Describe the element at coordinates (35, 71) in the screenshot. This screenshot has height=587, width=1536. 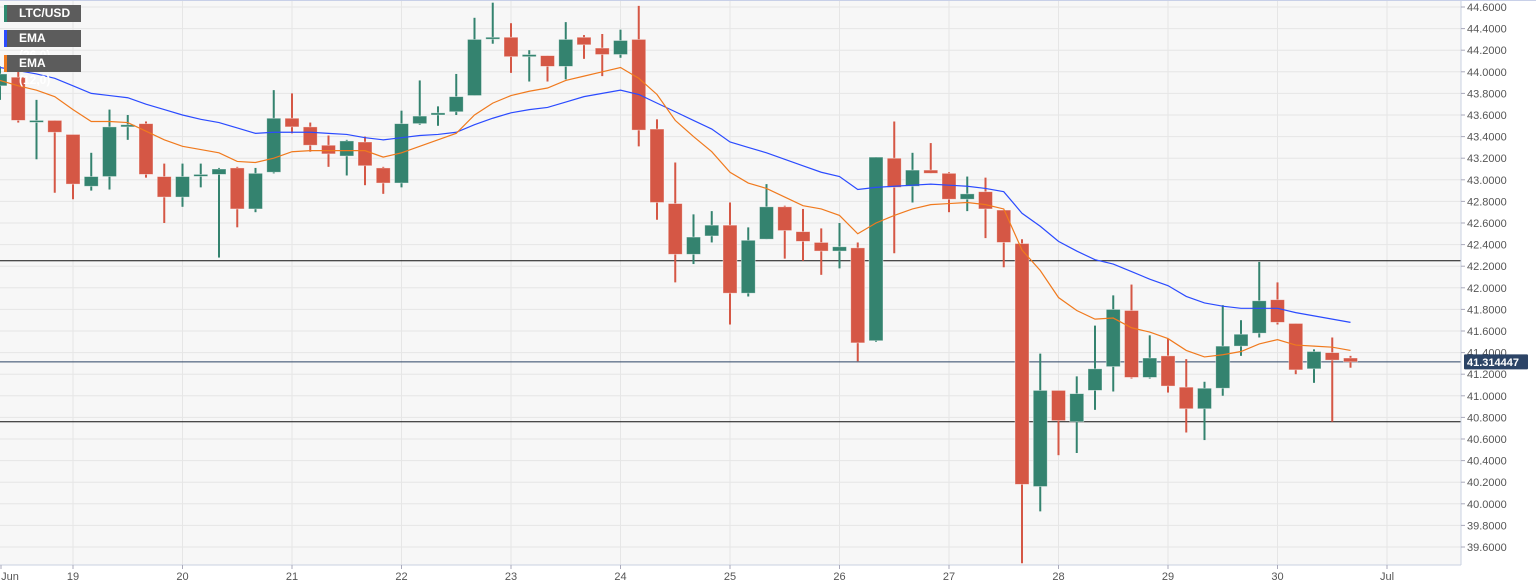
I see `legend-label: EMA (12,0)` at that location.